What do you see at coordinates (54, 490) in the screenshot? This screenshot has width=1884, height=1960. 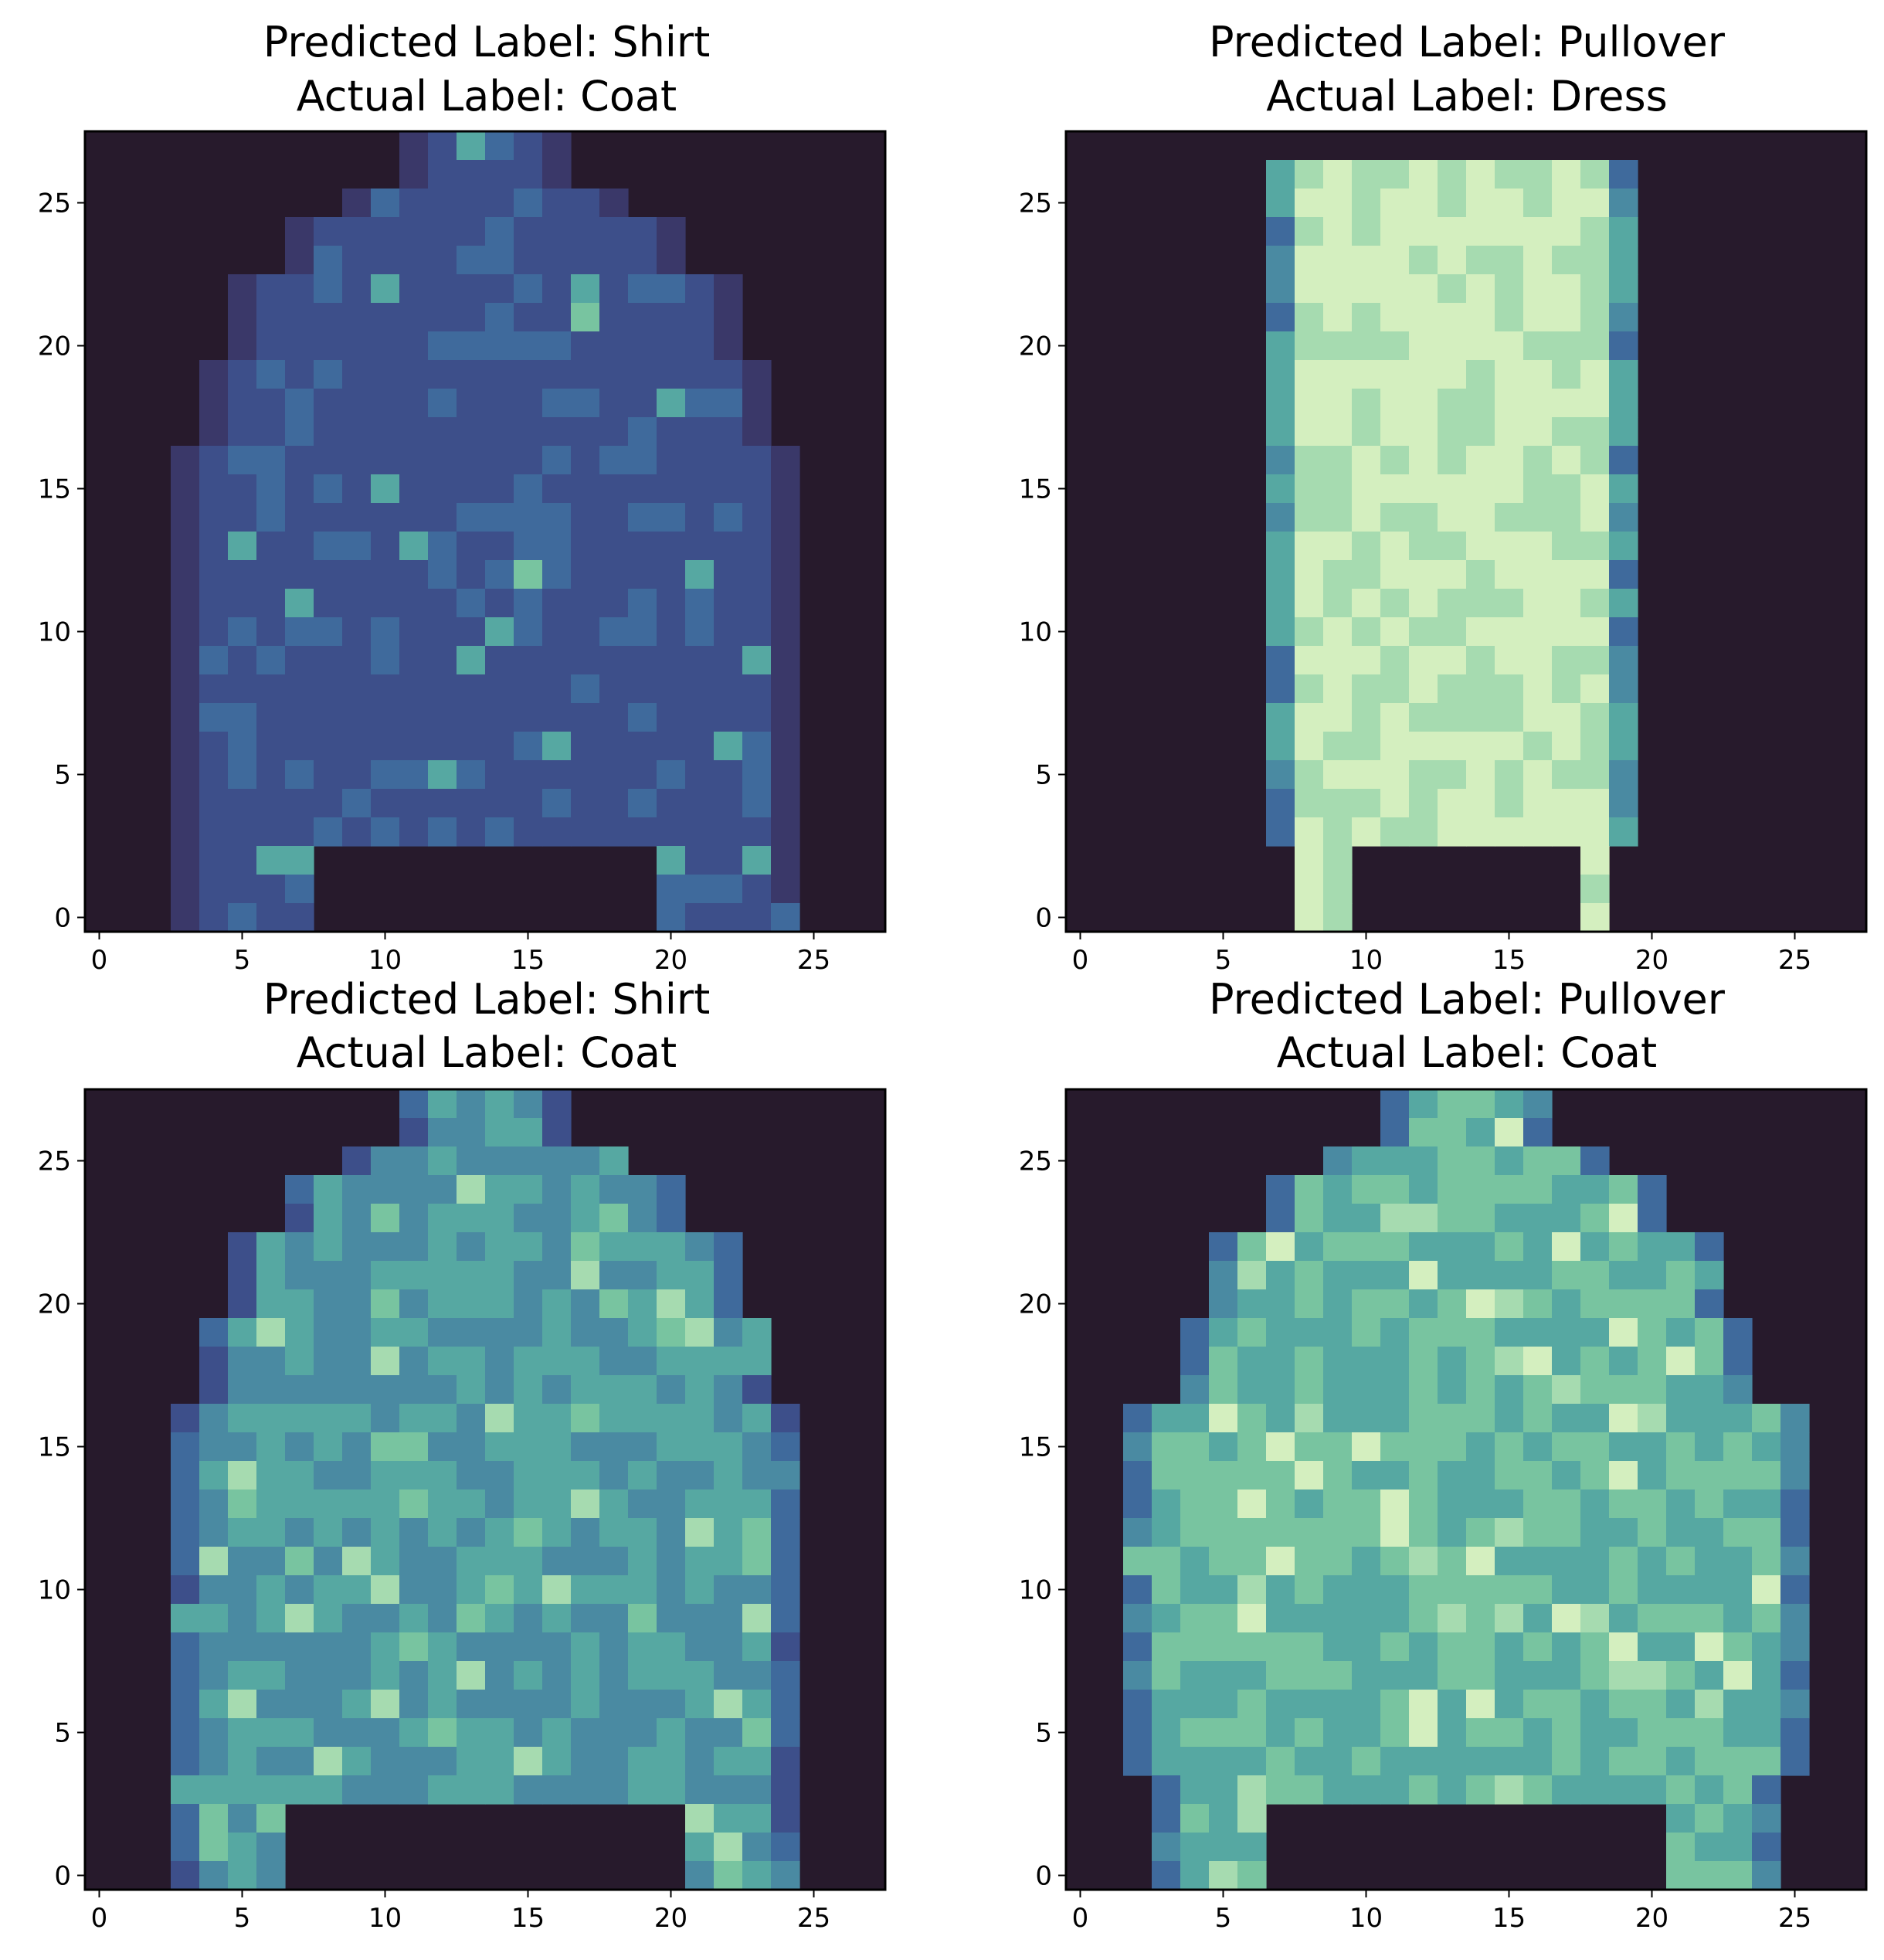 I see `y-tick-label: 15` at bounding box center [54, 490].